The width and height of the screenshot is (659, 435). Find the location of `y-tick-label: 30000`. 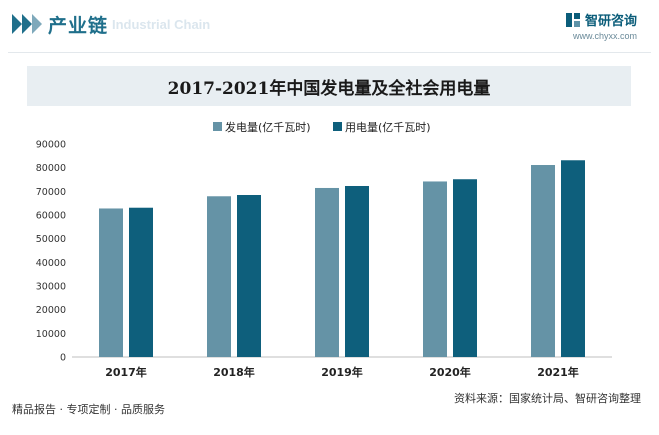

y-tick-label: 30000 is located at coordinates (51, 287).